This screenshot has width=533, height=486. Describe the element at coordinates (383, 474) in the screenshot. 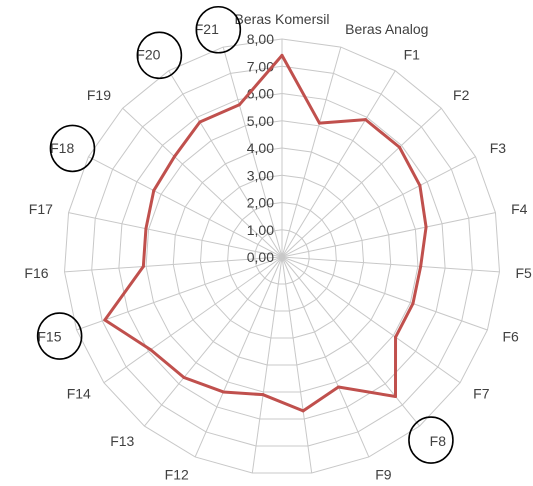

I see `category-label: F9` at that location.